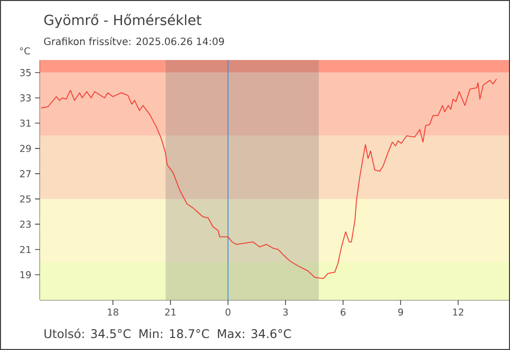  I want to click on y-tick-label: 25, so click(25, 199).